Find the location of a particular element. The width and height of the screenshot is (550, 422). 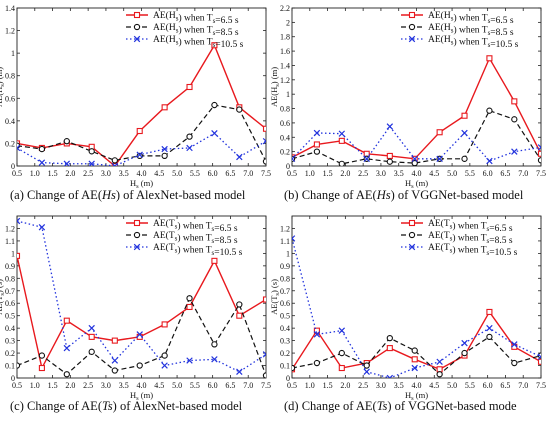

y-tick-label: 0 is located at coordinates (13, 166).